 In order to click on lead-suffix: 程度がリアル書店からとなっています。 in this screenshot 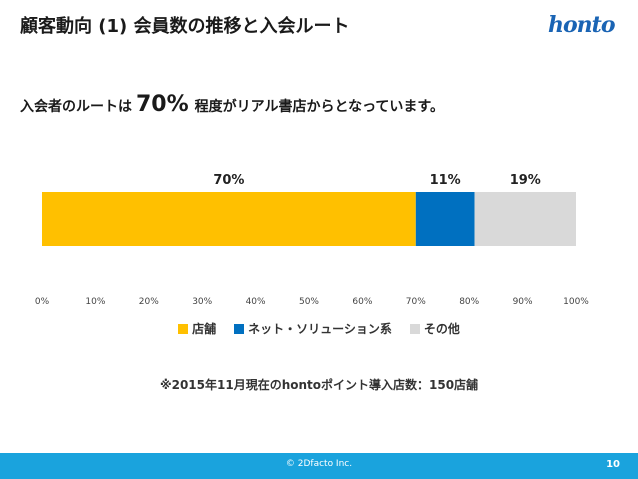, I will do `click(319, 107)`.